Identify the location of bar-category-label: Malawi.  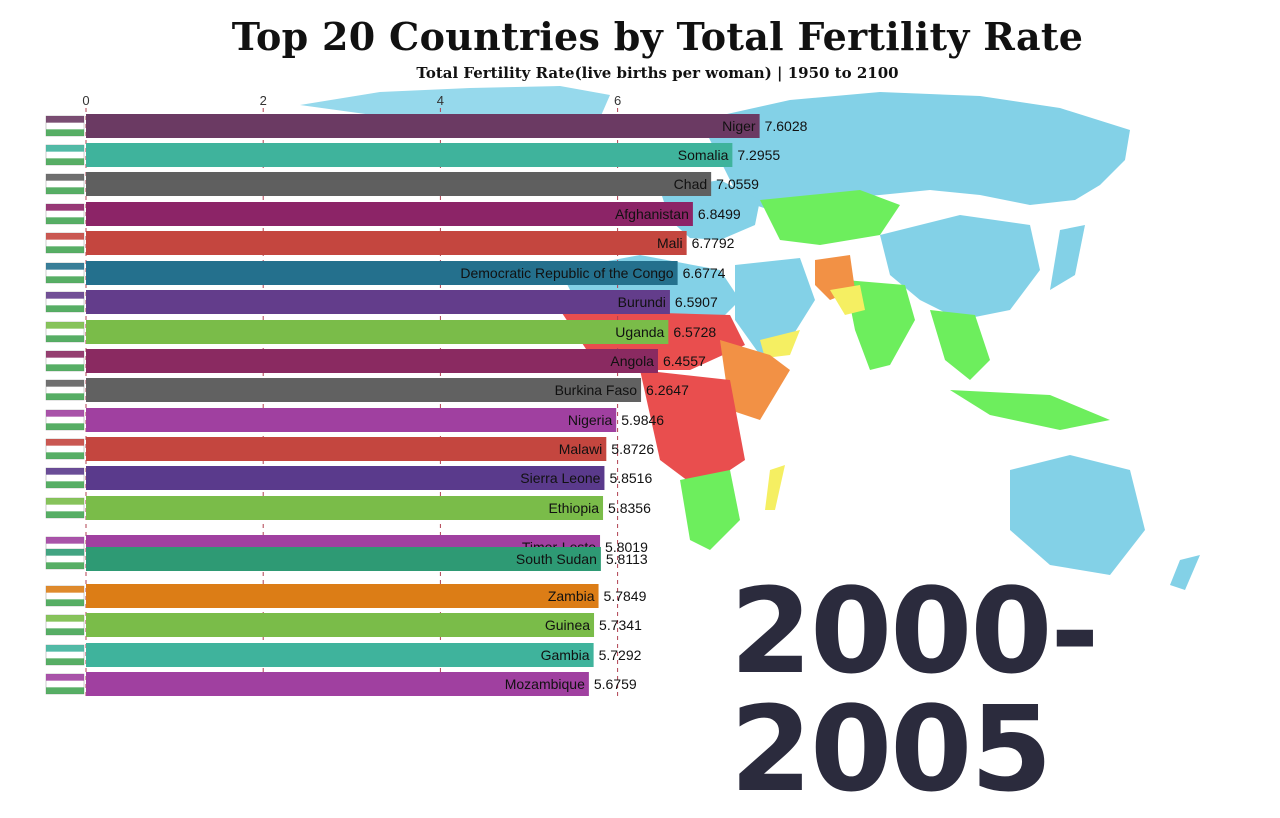
(581, 449).